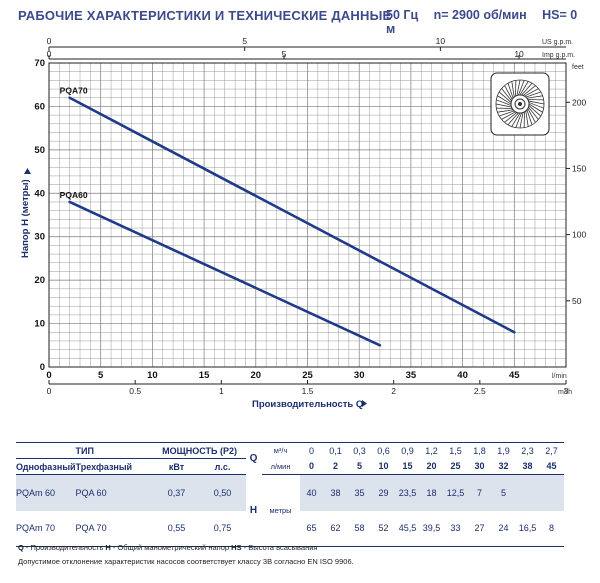 The width and height of the screenshot is (600, 583). Describe the element at coordinates (552, 528) in the screenshot. I see `h-cell: 8` at that location.